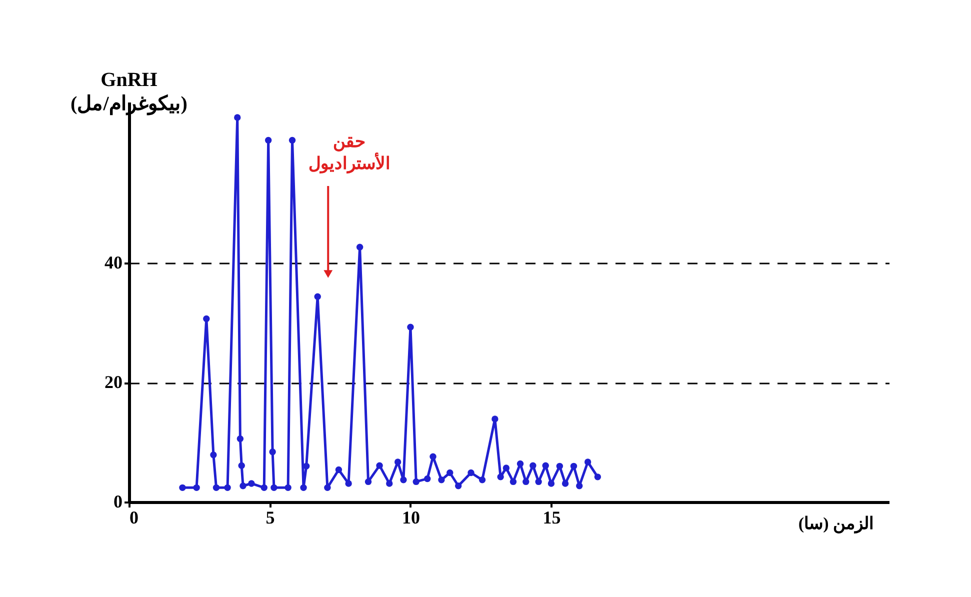 Image resolution: width=971 pixels, height=597 pixels. What do you see at coordinates (270, 518) in the screenshot?
I see `x-tick-label: 5` at bounding box center [270, 518].